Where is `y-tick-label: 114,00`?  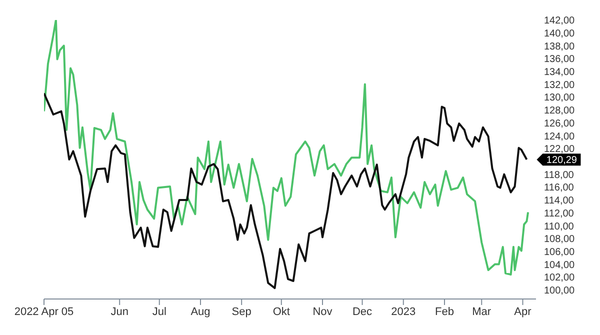
y-tick-label: 114,00 is located at coordinates (559, 201).